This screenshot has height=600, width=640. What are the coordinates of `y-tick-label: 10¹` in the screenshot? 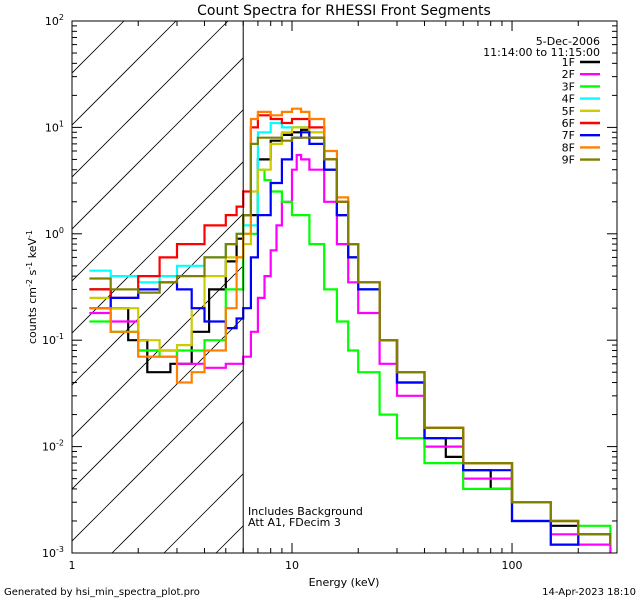 It's located at (54, 126).